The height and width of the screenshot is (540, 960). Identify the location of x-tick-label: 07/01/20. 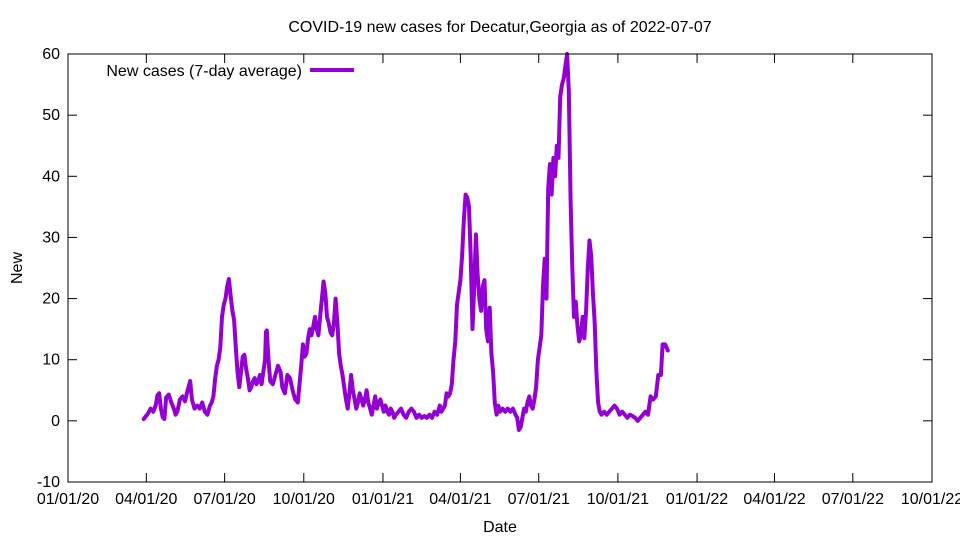
(224, 499).